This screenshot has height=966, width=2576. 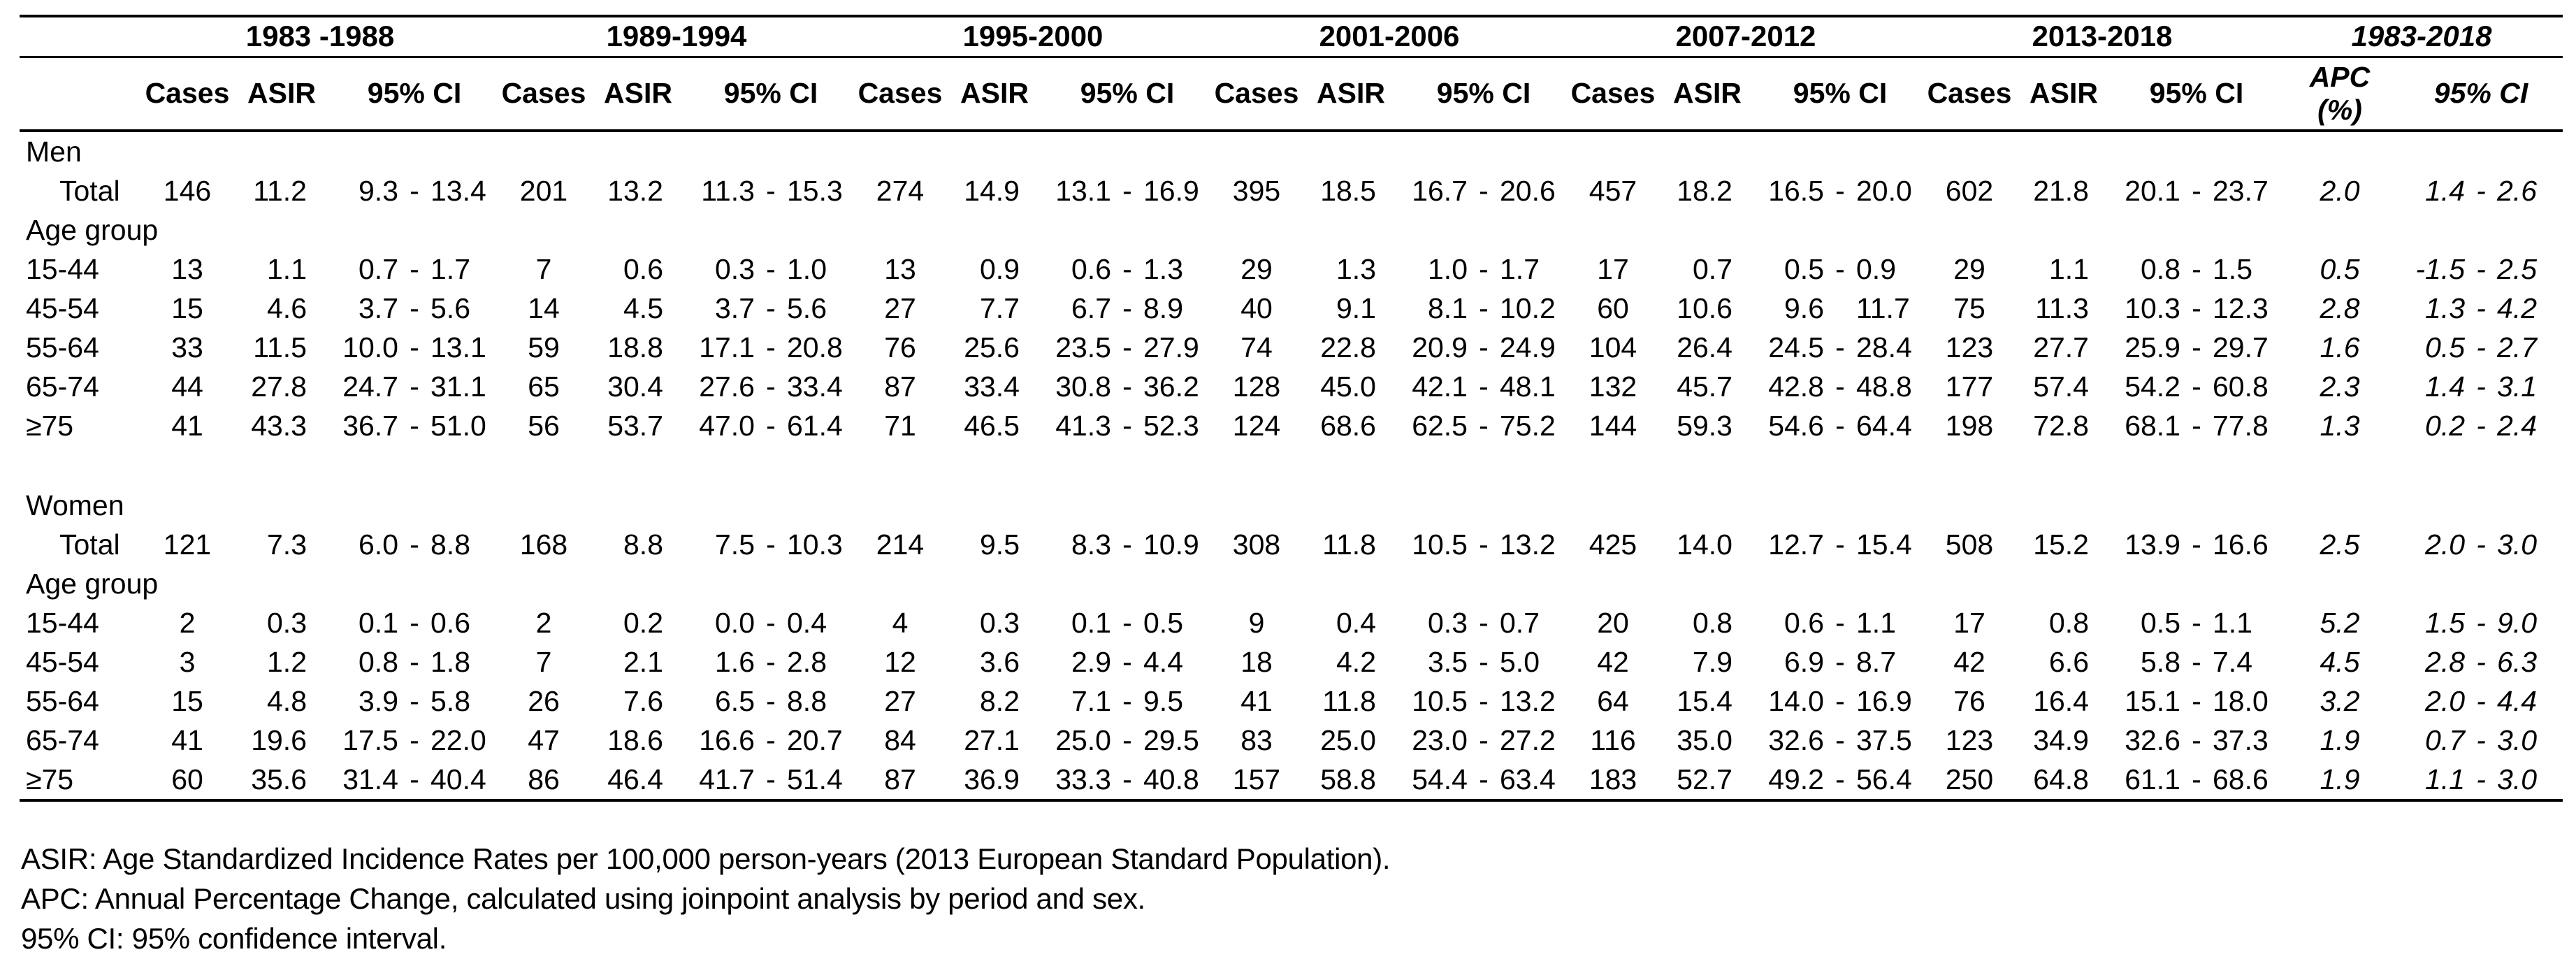 I want to click on apc-ci-cell: 1.1-3.0, so click(x=2481, y=780).